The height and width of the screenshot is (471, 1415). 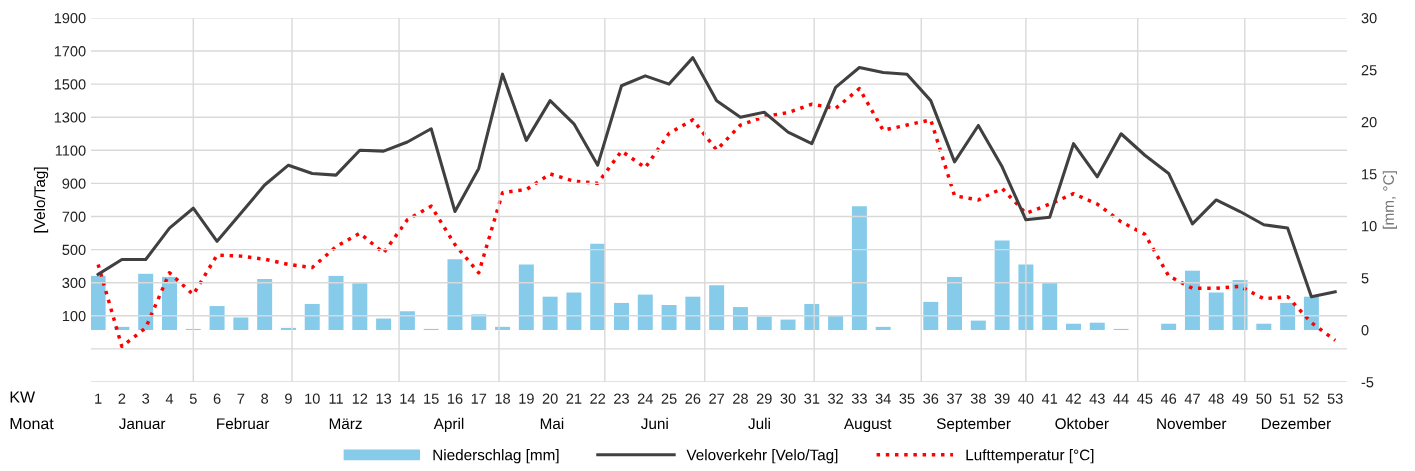 I want to click on y2-tick-label: 0, so click(x=1365, y=330).